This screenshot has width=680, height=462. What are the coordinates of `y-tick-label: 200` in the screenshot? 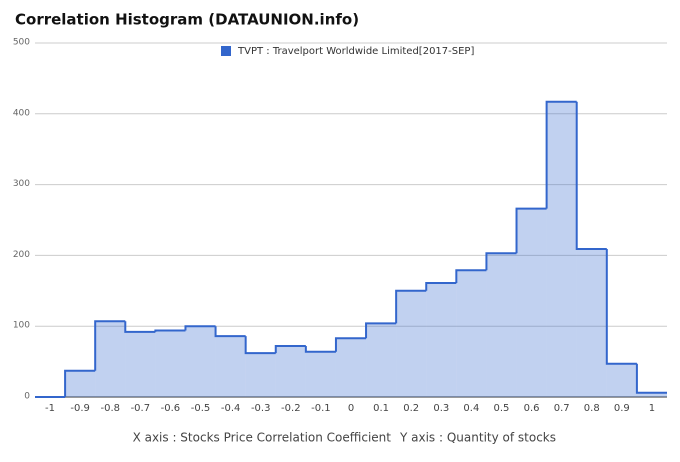 It's located at (21, 255).